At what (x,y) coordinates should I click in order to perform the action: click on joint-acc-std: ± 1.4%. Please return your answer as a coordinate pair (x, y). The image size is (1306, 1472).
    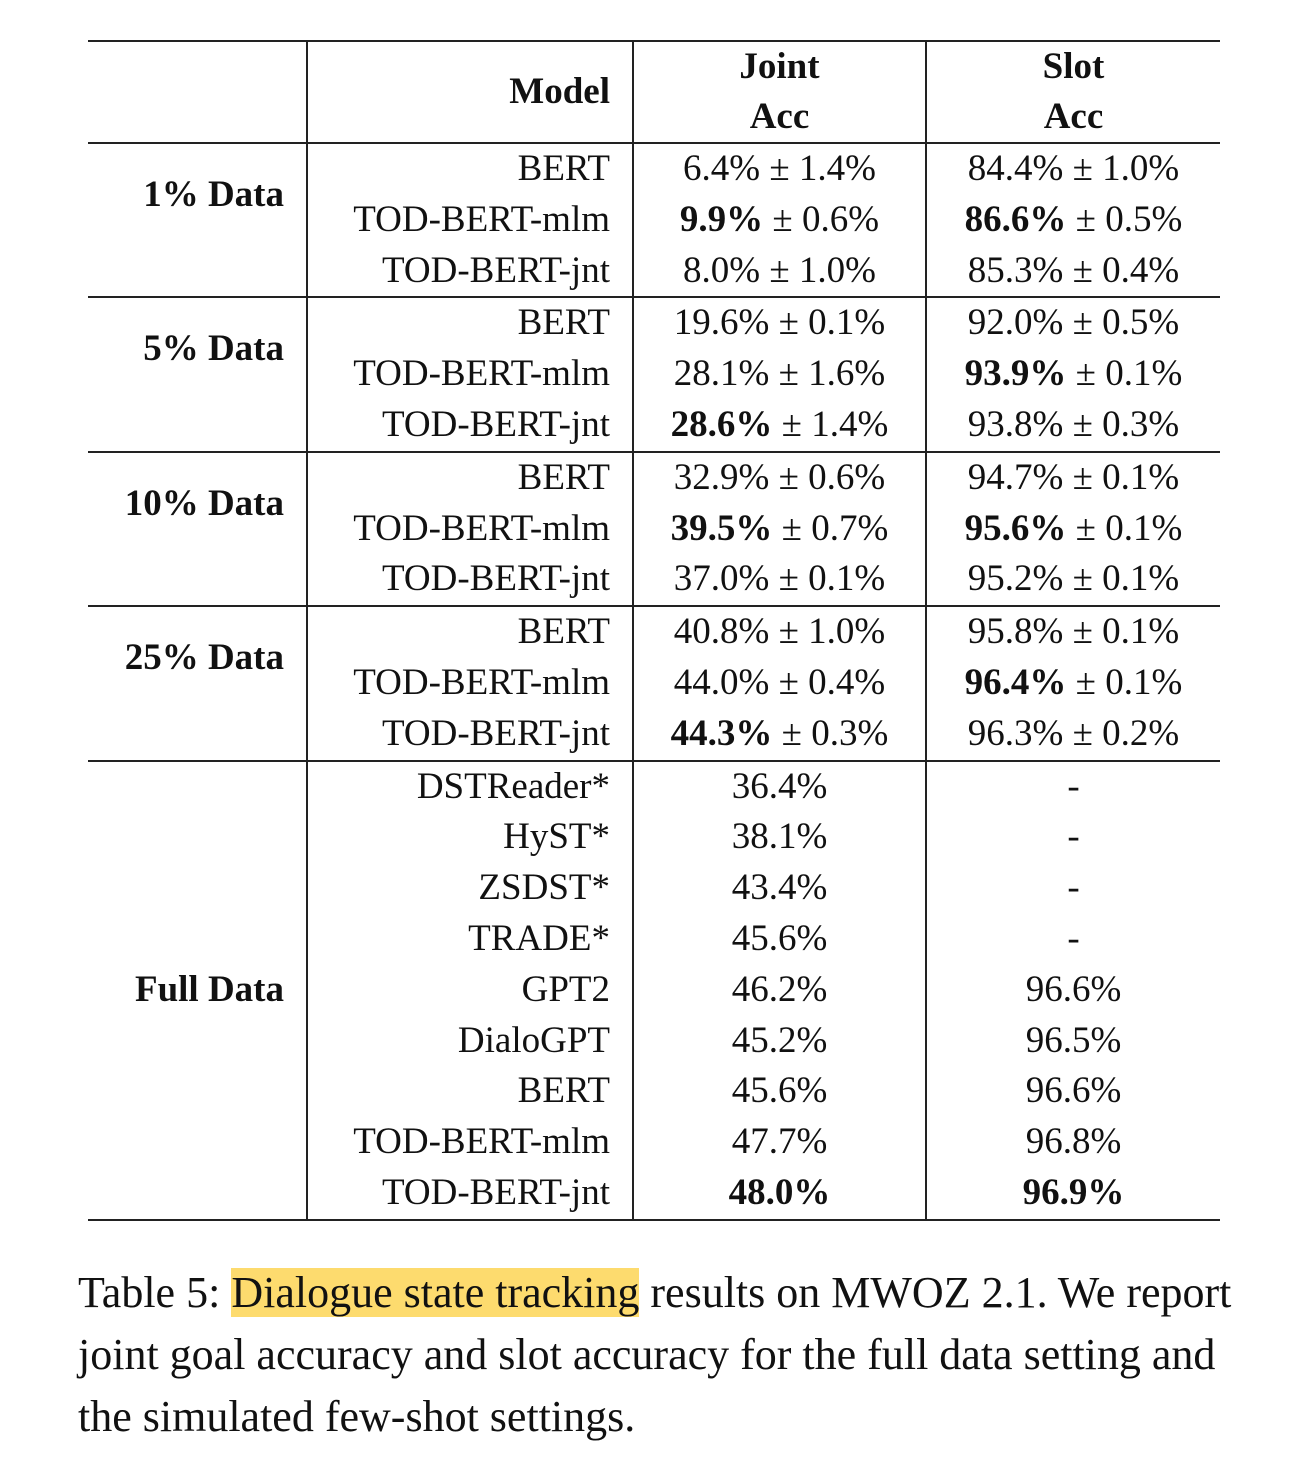
    Looking at the image, I should click on (818, 168).